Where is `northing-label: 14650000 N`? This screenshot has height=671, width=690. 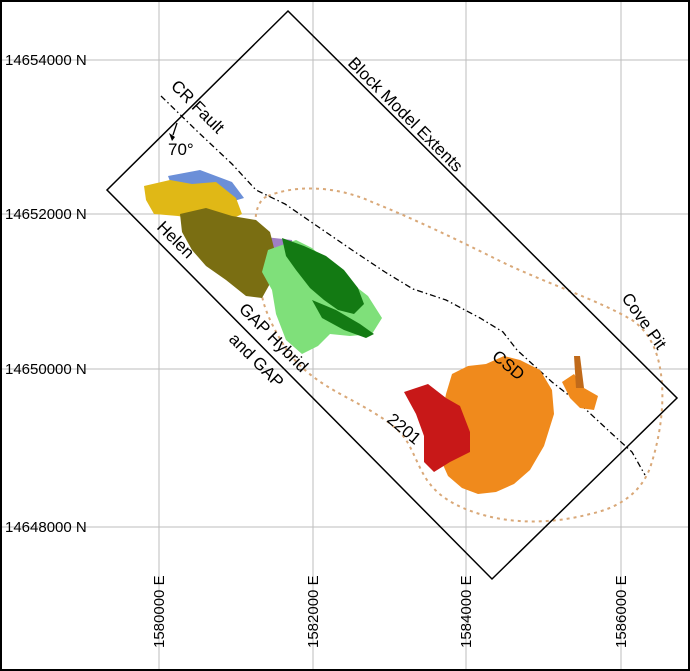
northing-label: 14650000 N is located at coordinates (46, 369).